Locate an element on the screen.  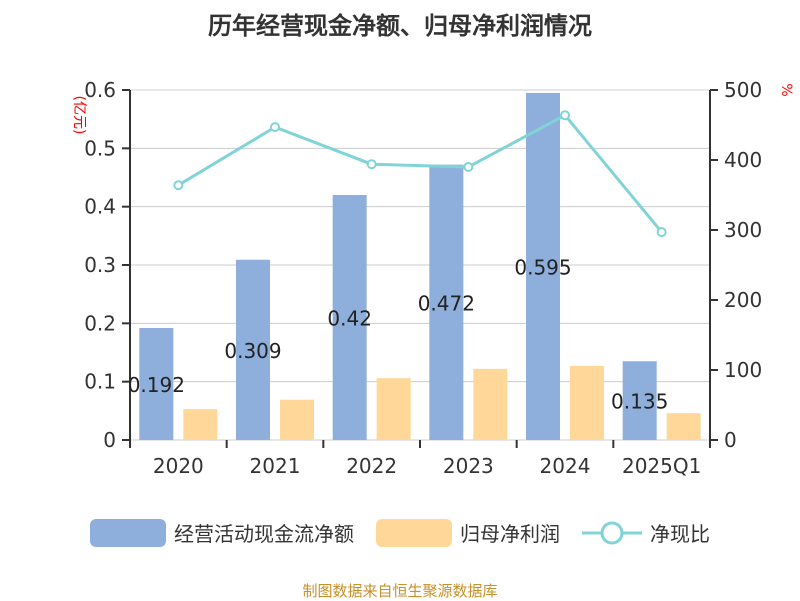
y-right-tick-label: 300 is located at coordinates (743, 230).